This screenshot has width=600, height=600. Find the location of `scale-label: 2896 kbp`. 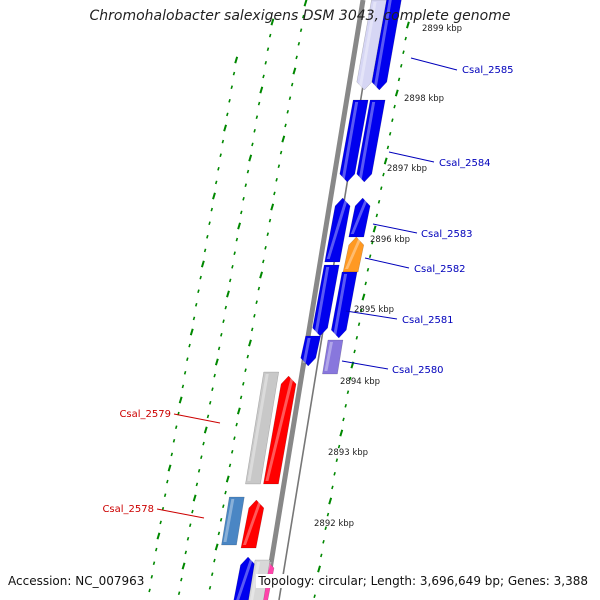

scale-label: 2896 kbp is located at coordinates (390, 240).